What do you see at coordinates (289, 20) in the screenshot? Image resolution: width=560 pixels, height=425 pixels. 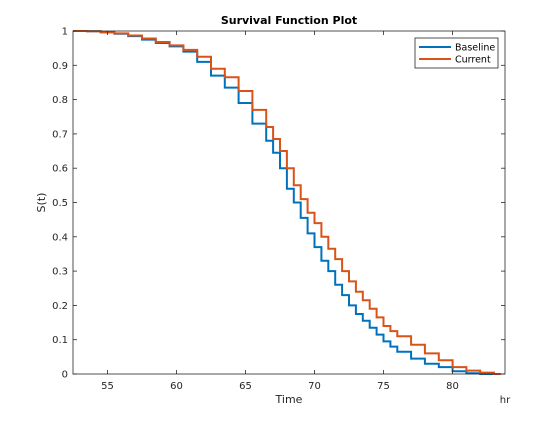 I see `chart-title: Survival Function Plot` at bounding box center [289, 20].